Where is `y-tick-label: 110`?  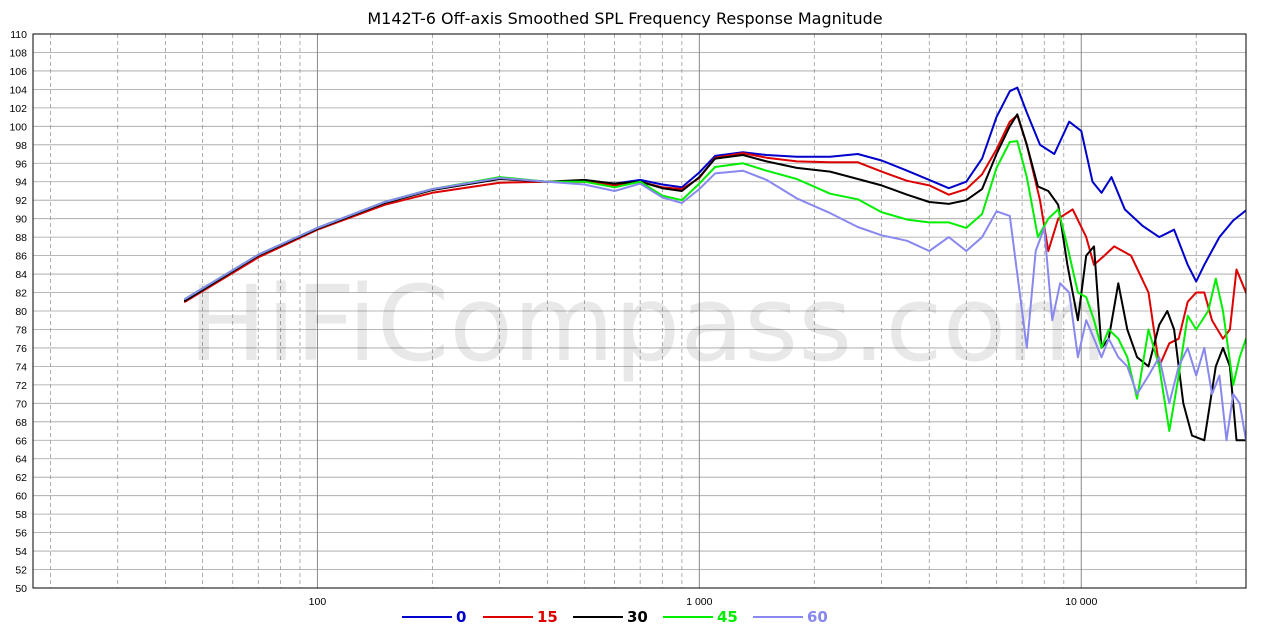
y-tick-label: 110 is located at coordinates (18, 35).